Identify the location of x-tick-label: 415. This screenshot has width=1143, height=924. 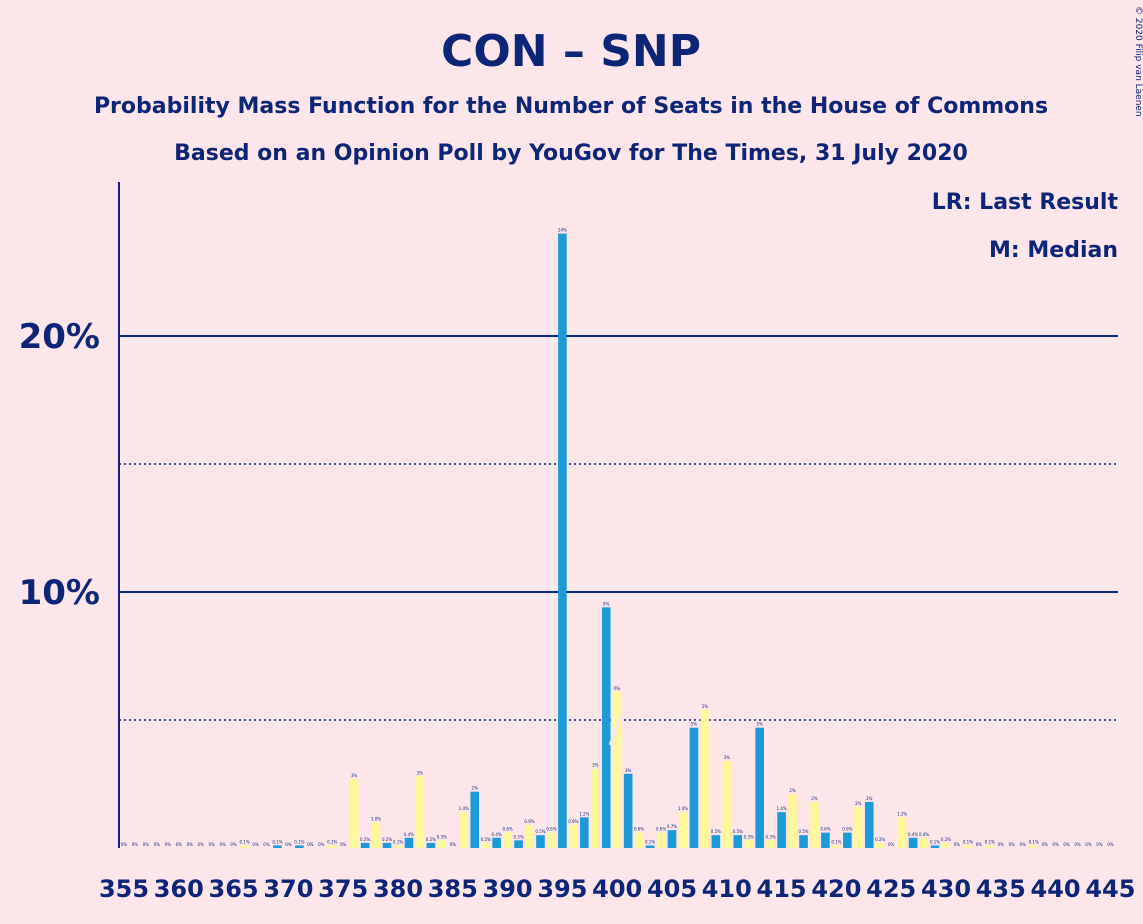
(782, 889).